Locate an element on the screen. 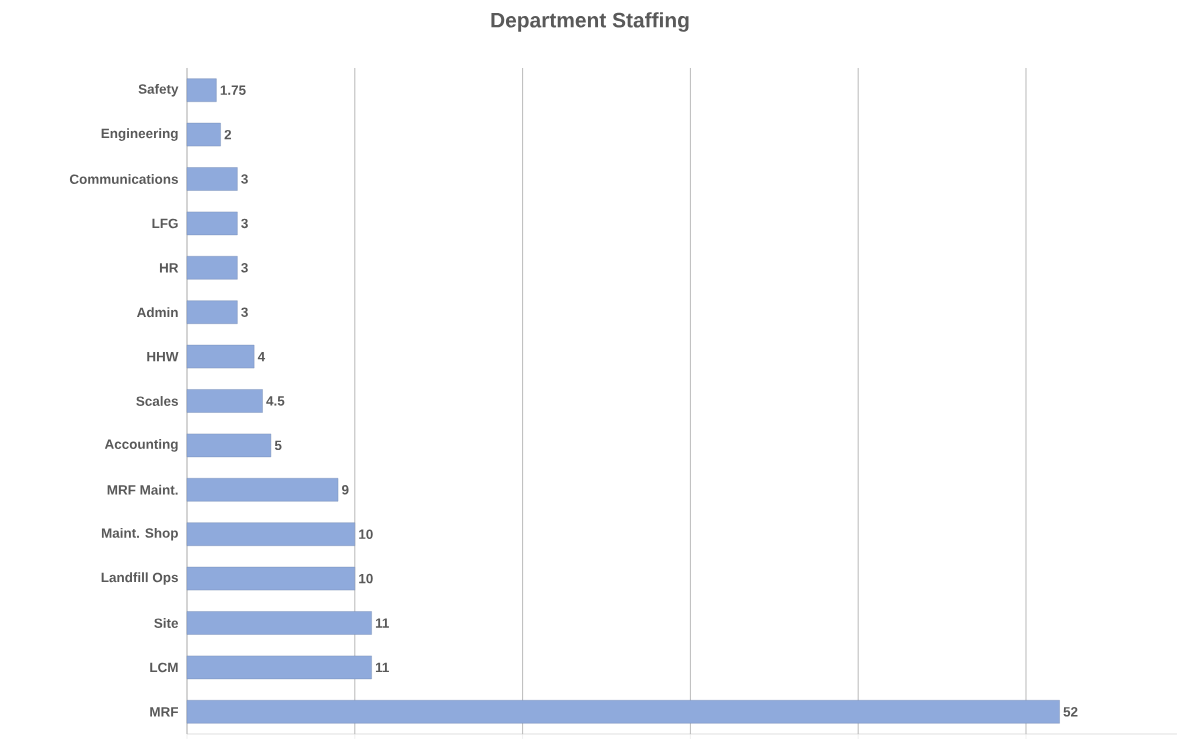 This screenshot has height=746, width=1180. data-label: 1.75 is located at coordinates (233, 90).